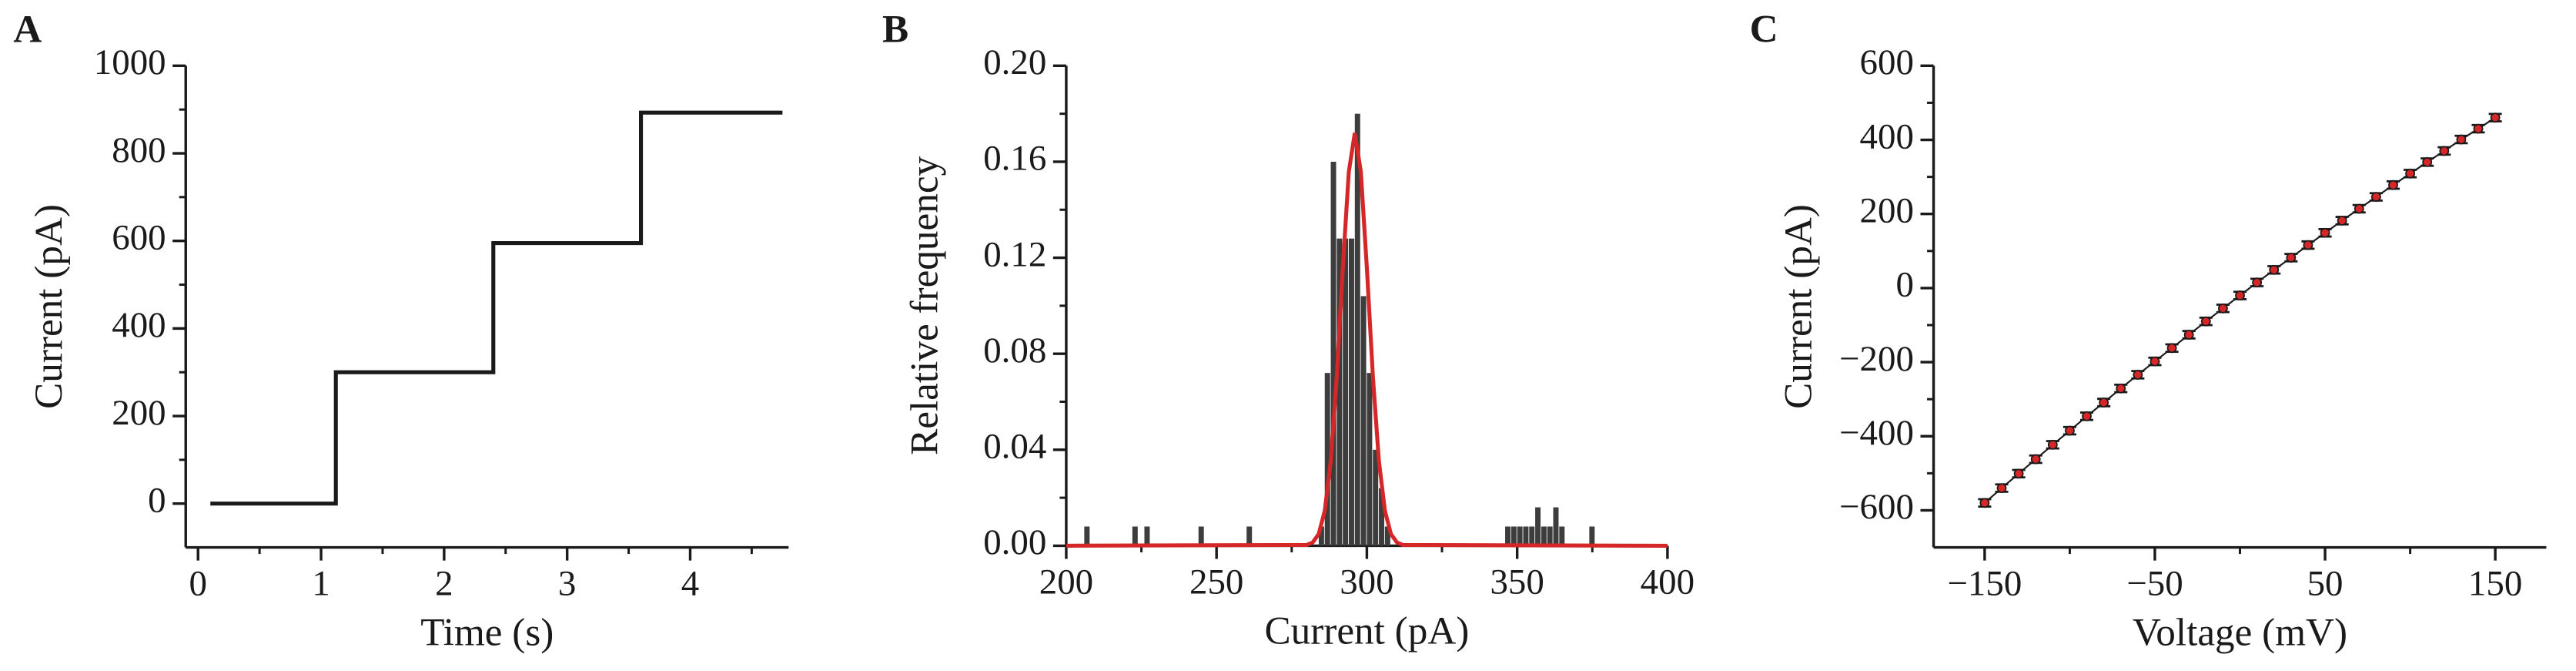 The height and width of the screenshot is (671, 2576). What do you see at coordinates (2240, 633) in the screenshot?
I see `x-axis-title: Voltage (mV)` at bounding box center [2240, 633].